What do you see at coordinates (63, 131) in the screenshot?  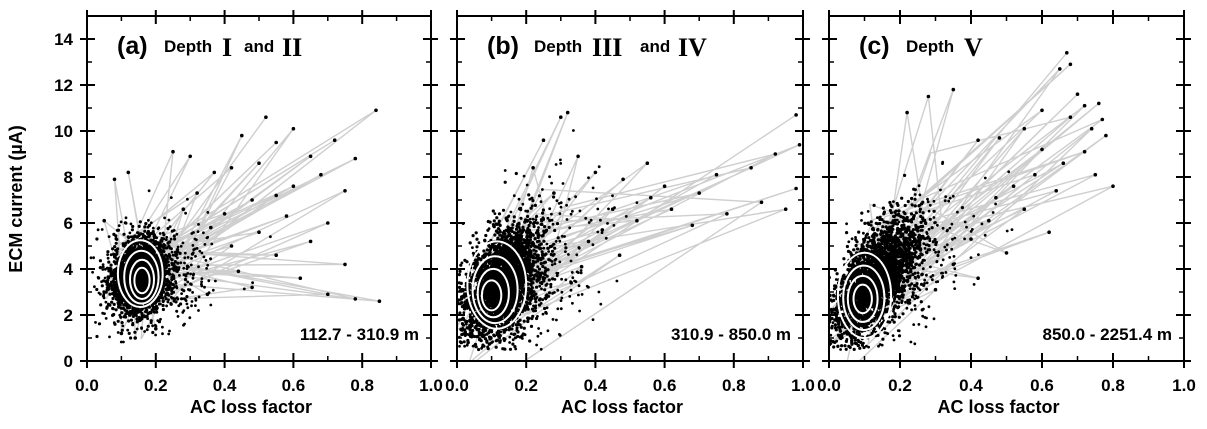 I see `y-tick-label: 10` at bounding box center [63, 131].